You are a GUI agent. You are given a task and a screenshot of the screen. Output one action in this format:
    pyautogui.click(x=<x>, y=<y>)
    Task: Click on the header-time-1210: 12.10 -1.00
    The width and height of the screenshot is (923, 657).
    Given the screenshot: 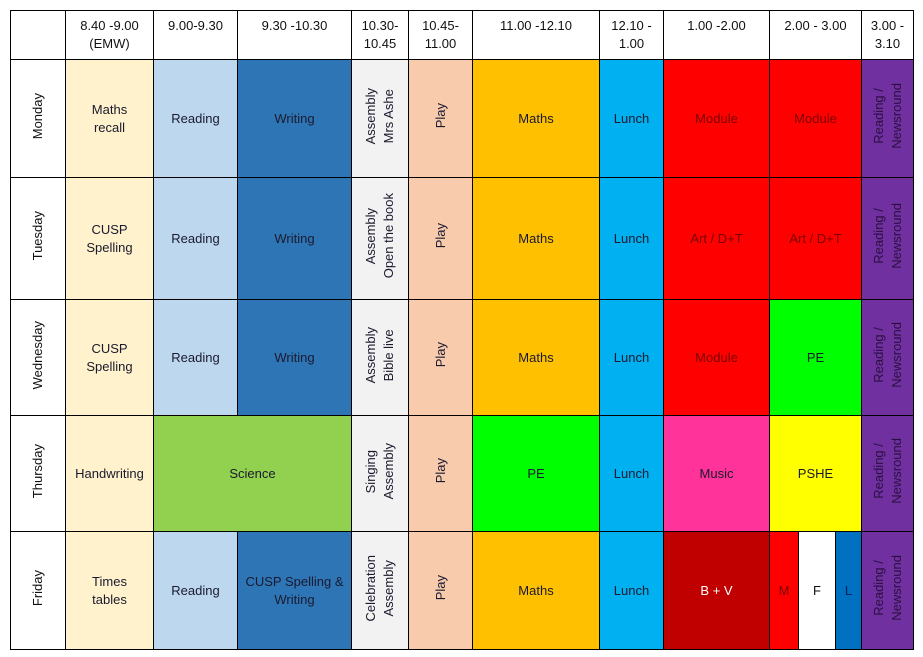 What is the action you would take?
    pyautogui.click(x=631, y=35)
    